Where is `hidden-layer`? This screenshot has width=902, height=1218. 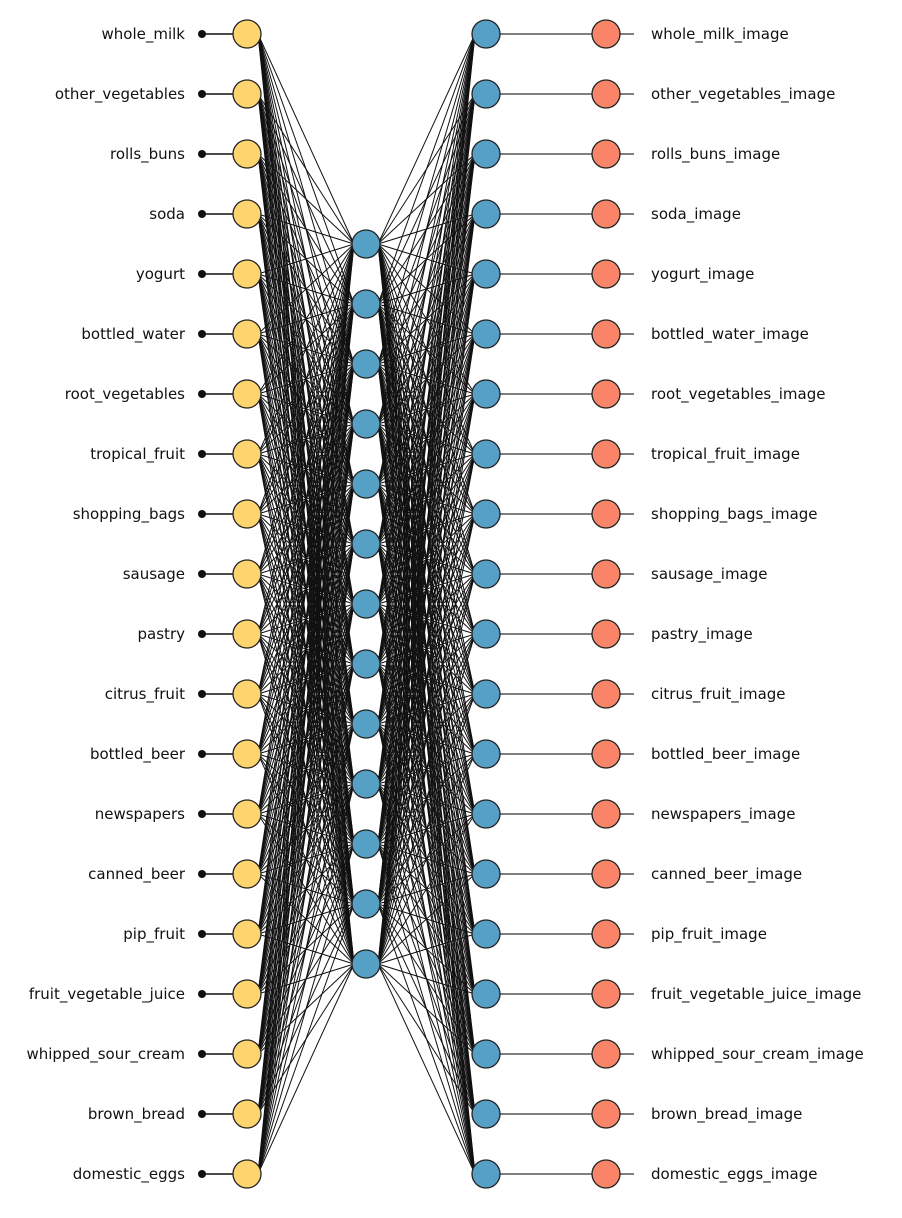
hidden-layer is located at coordinates (366, 604).